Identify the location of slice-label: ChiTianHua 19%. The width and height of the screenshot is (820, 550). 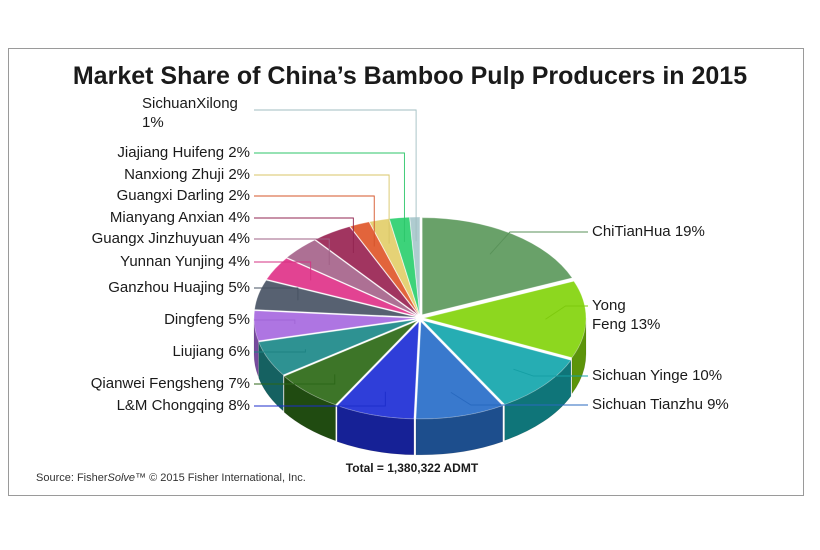
(648, 231).